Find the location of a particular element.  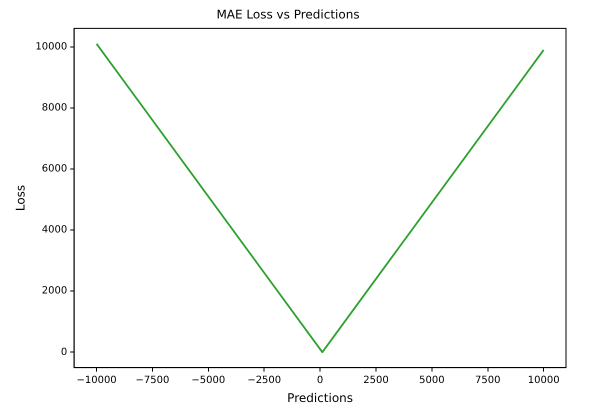

x-tick-label: −10000 is located at coordinates (96, 380).